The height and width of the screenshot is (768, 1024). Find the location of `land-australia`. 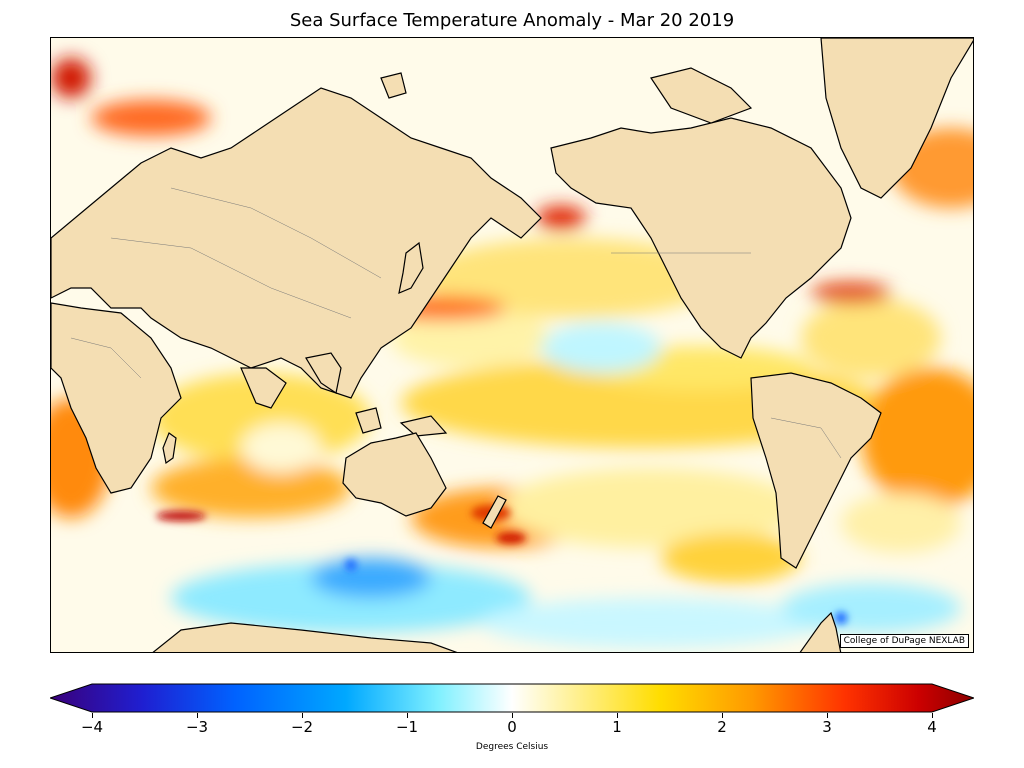

land-australia is located at coordinates (394, 474).